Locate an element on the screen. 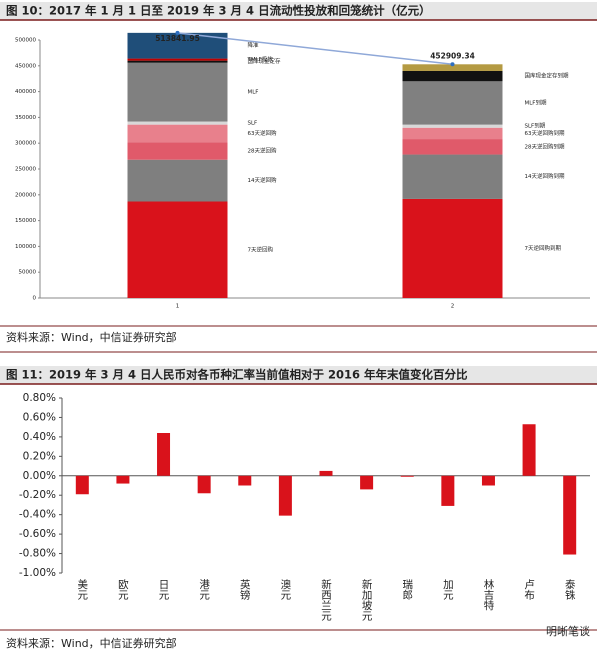  segment-label: 28天逆回购 is located at coordinates (262, 150).